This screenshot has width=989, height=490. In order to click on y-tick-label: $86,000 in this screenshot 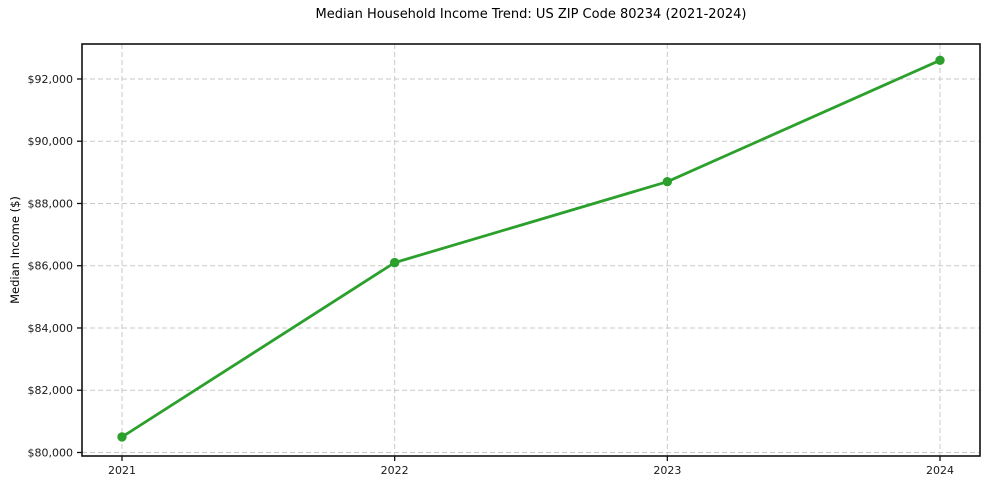, I will do `click(51, 266)`.